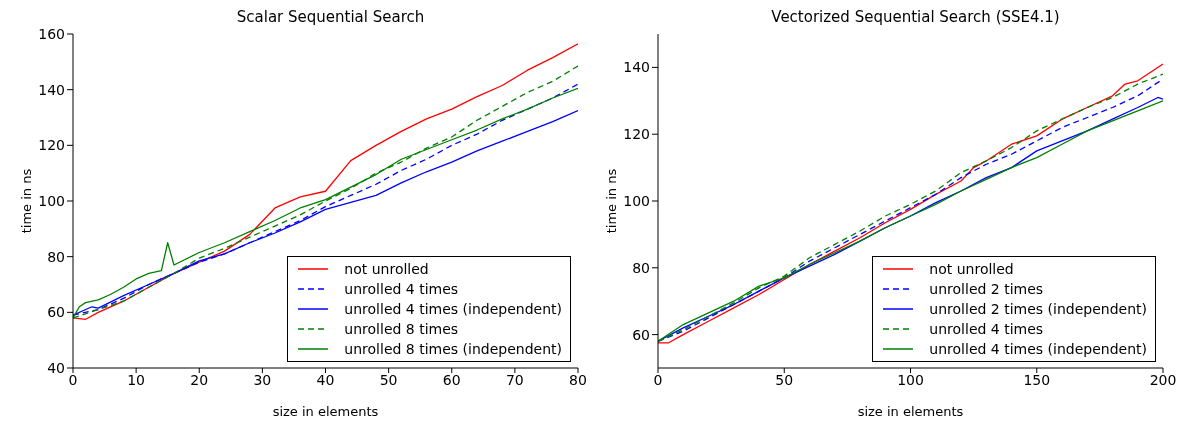 Image resolution: width=1186 pixels, height=434 pixels. What do you see at coordinates (1037, 379) in the screenshot?
I see `x-tick-label: 150` at bounding box center [1037, 379].